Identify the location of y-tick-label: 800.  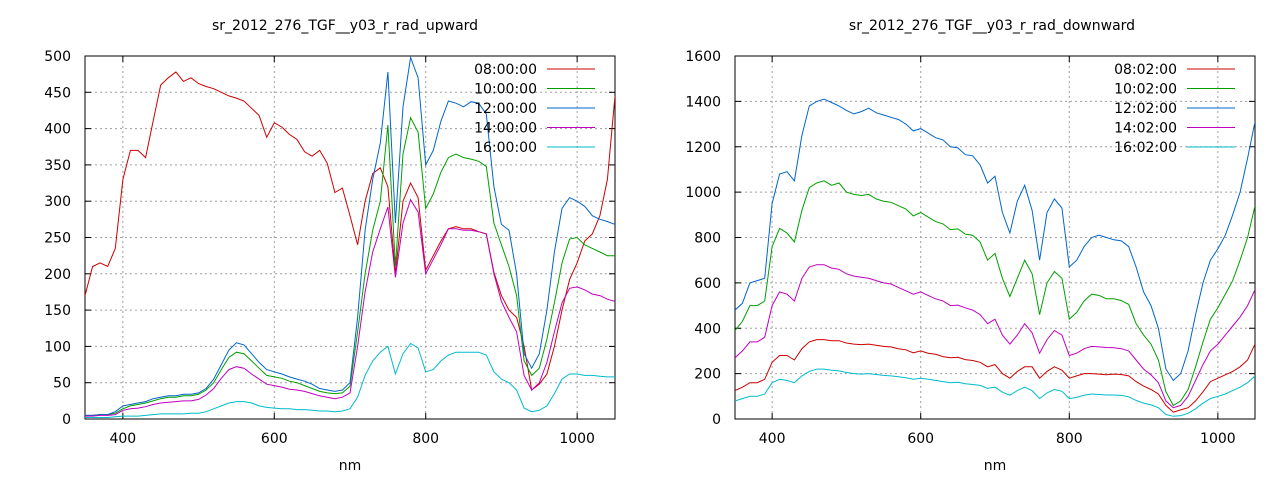
(707, 239).